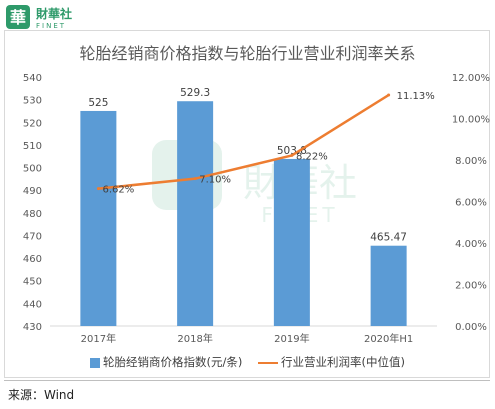 The width and height of the screenshot is (495, 409). What do you see at coordinates (32, 327) in the screenshot?
I see `y-left-tick-label: 430` at bounding box center [32, 327].